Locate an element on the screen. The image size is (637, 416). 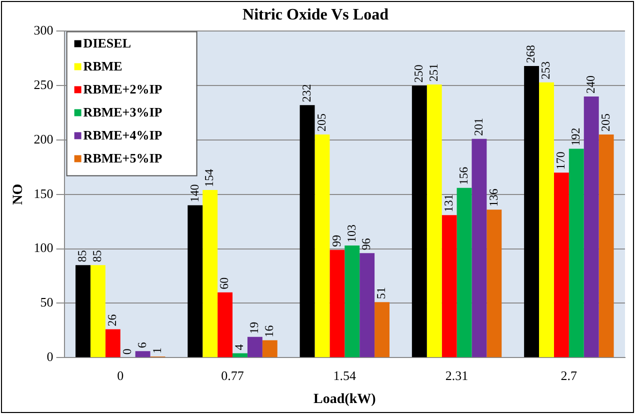
y-tick-label: 0 is located at coordinates (50, 356).